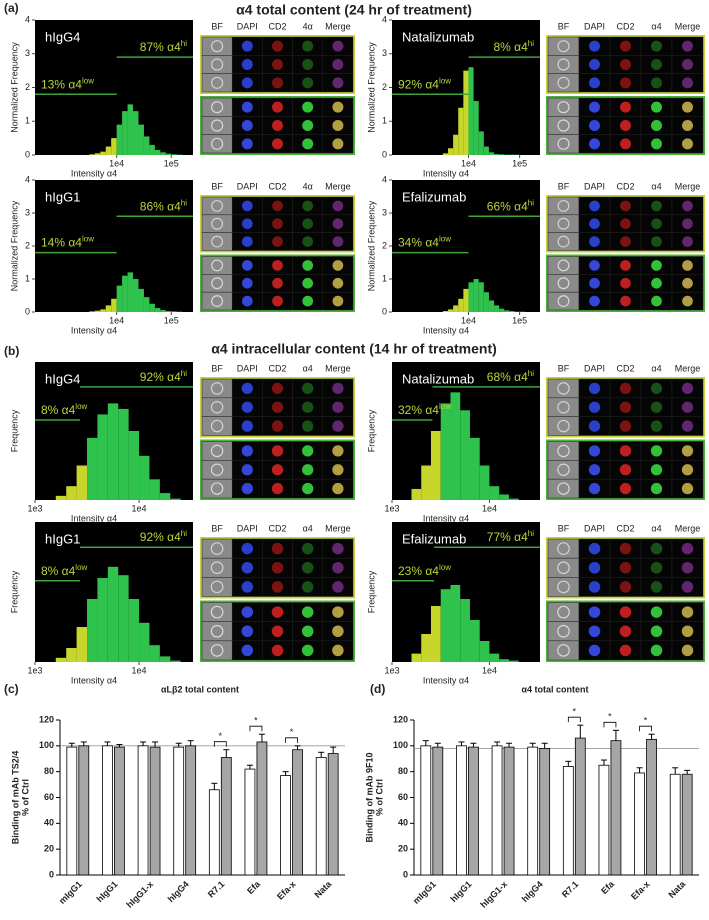 The width and height of the screenshot is (709, 920). What do you see at coordinates (610, 724) in the screenshot?
I see `significance-bracket` at bounding box center [610, 724].